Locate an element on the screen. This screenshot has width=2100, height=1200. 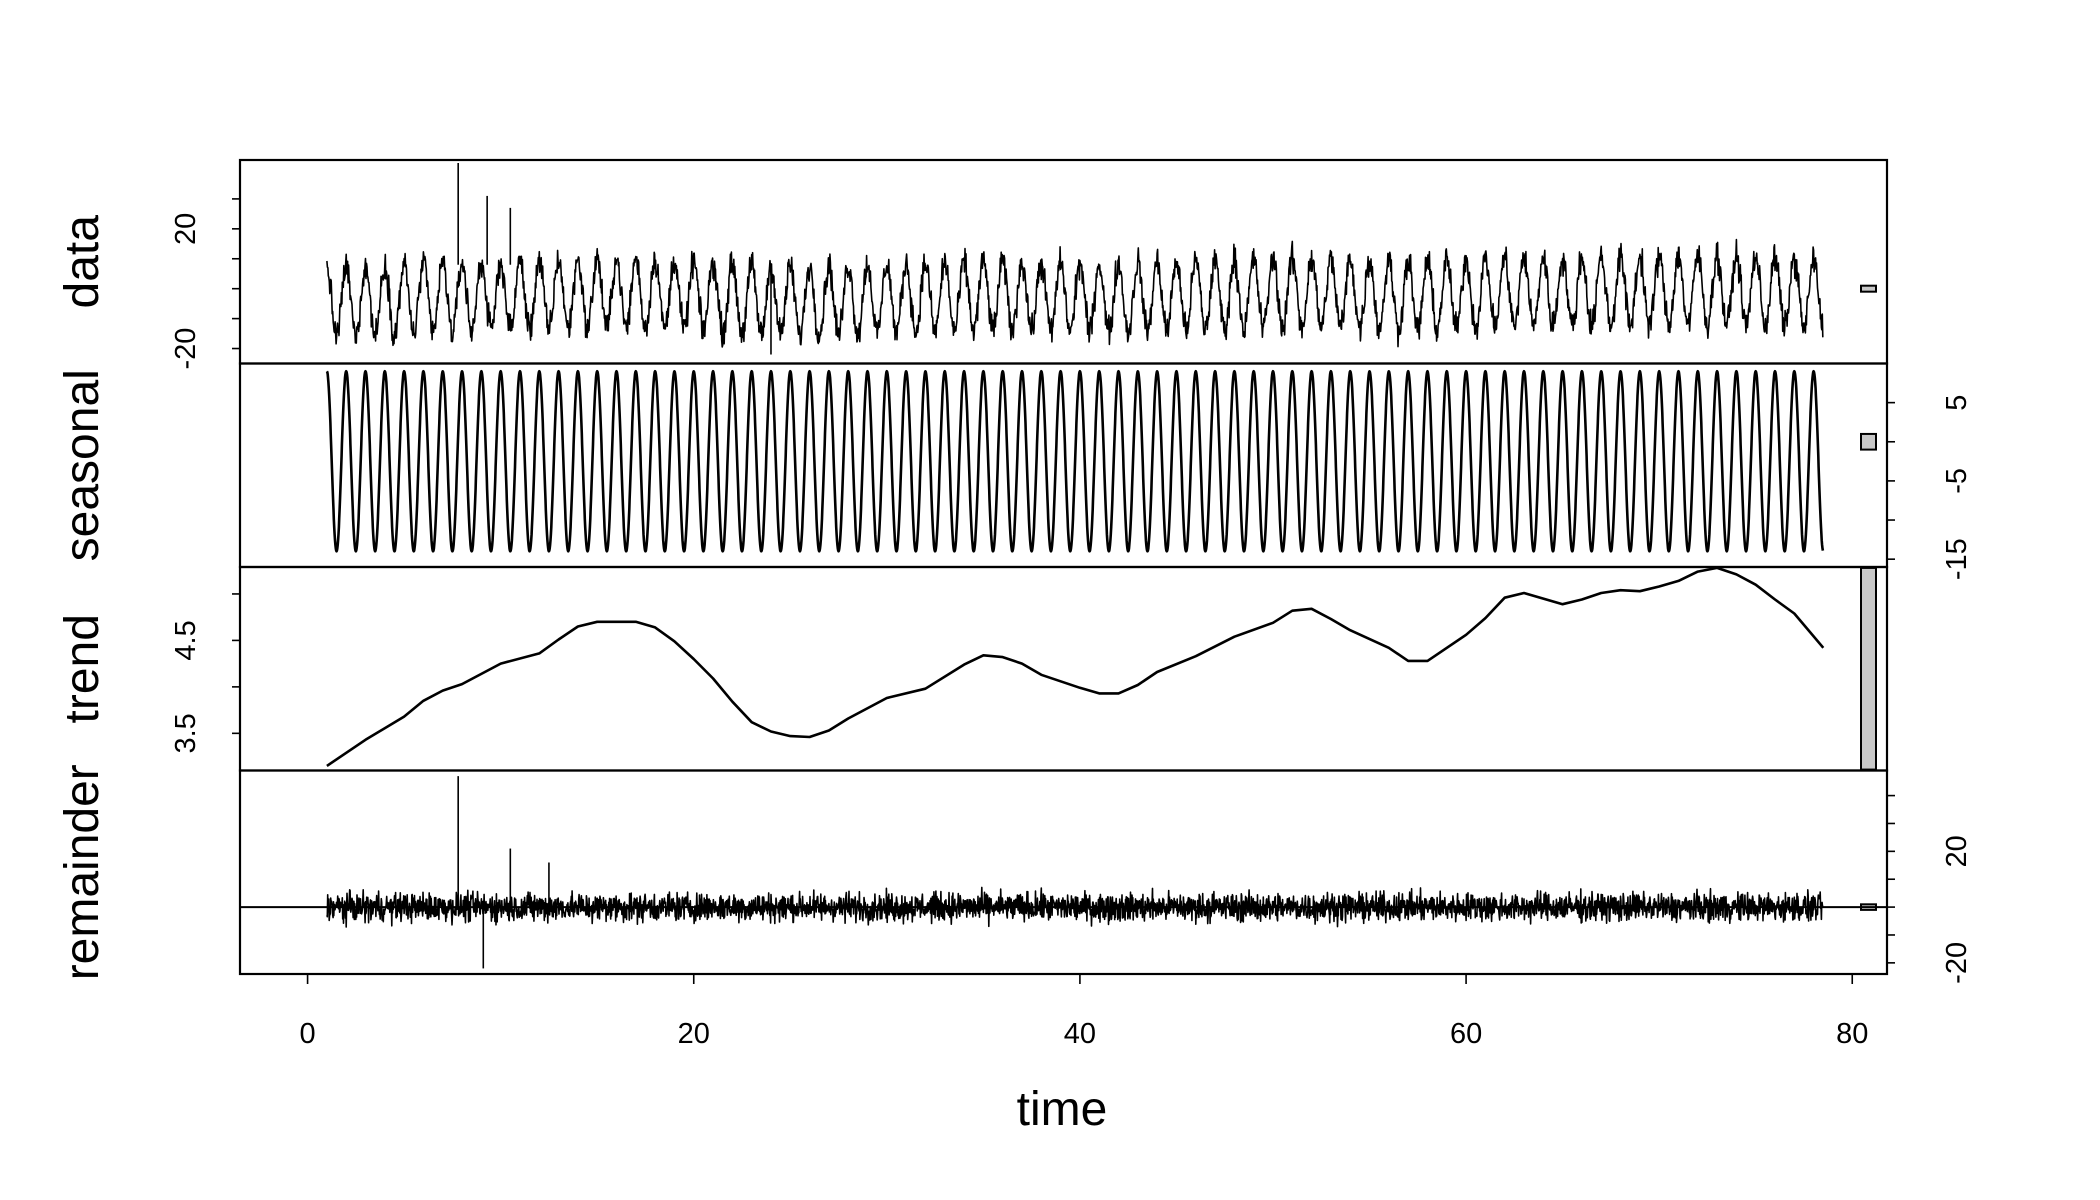
trend-series-line is located at coordinates (1075, 666).